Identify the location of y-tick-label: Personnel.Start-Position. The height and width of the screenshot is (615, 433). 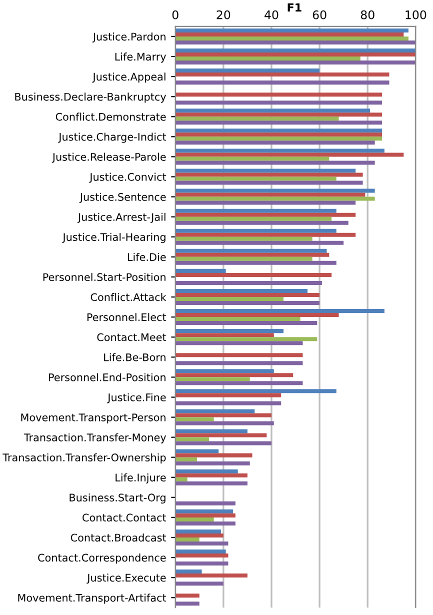
(104, 277).